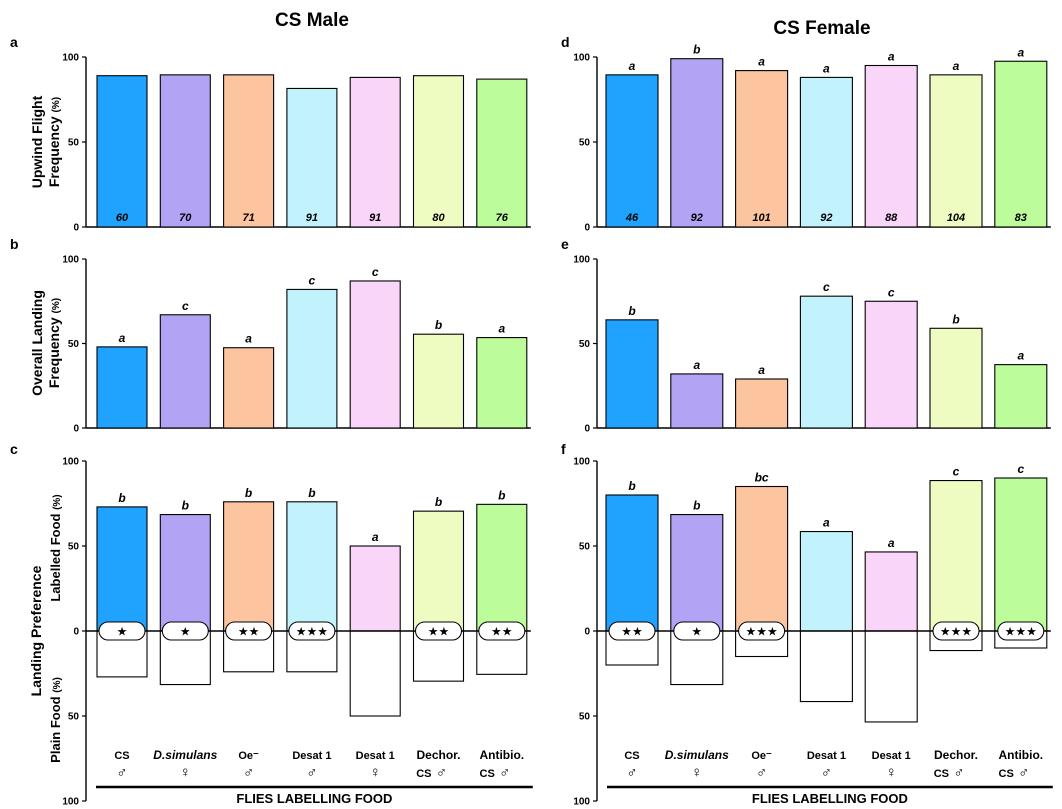 This screenshot has height=809, width=1062. What do you see at coordinates (248, 339) in the screenshot?
I see `panel-b-sig-label: a` at bounding box center [248, 339].